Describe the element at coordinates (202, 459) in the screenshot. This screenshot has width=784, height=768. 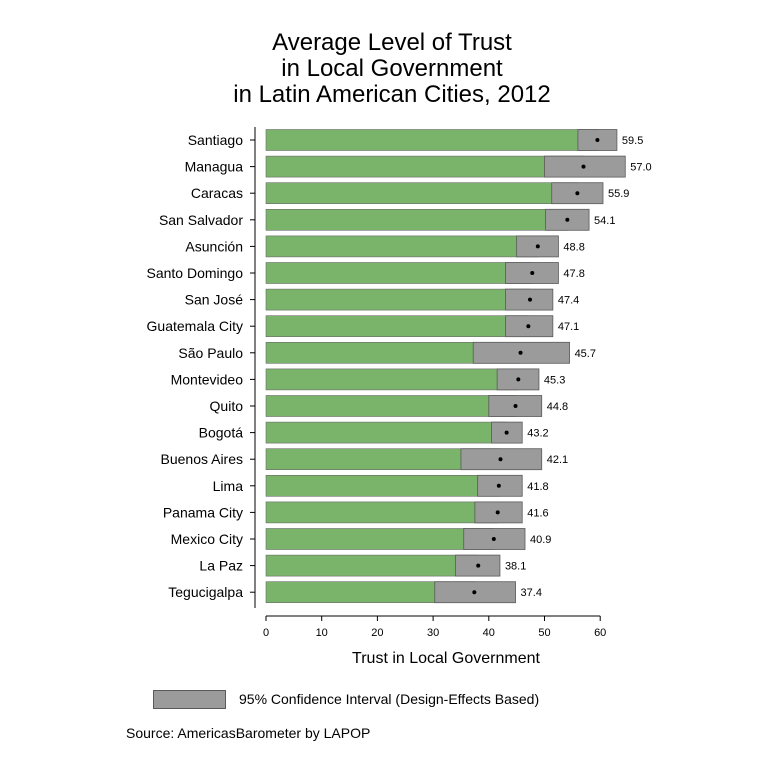
I see `category-label: Buenos Aires` at that location.